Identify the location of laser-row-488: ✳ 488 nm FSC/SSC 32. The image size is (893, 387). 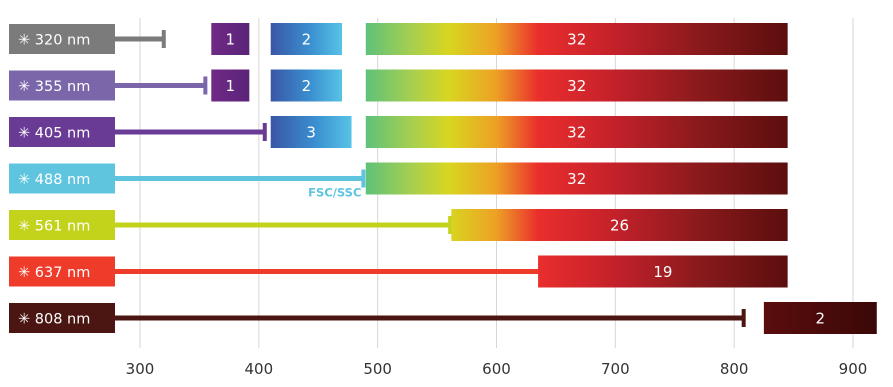
(398, 181).